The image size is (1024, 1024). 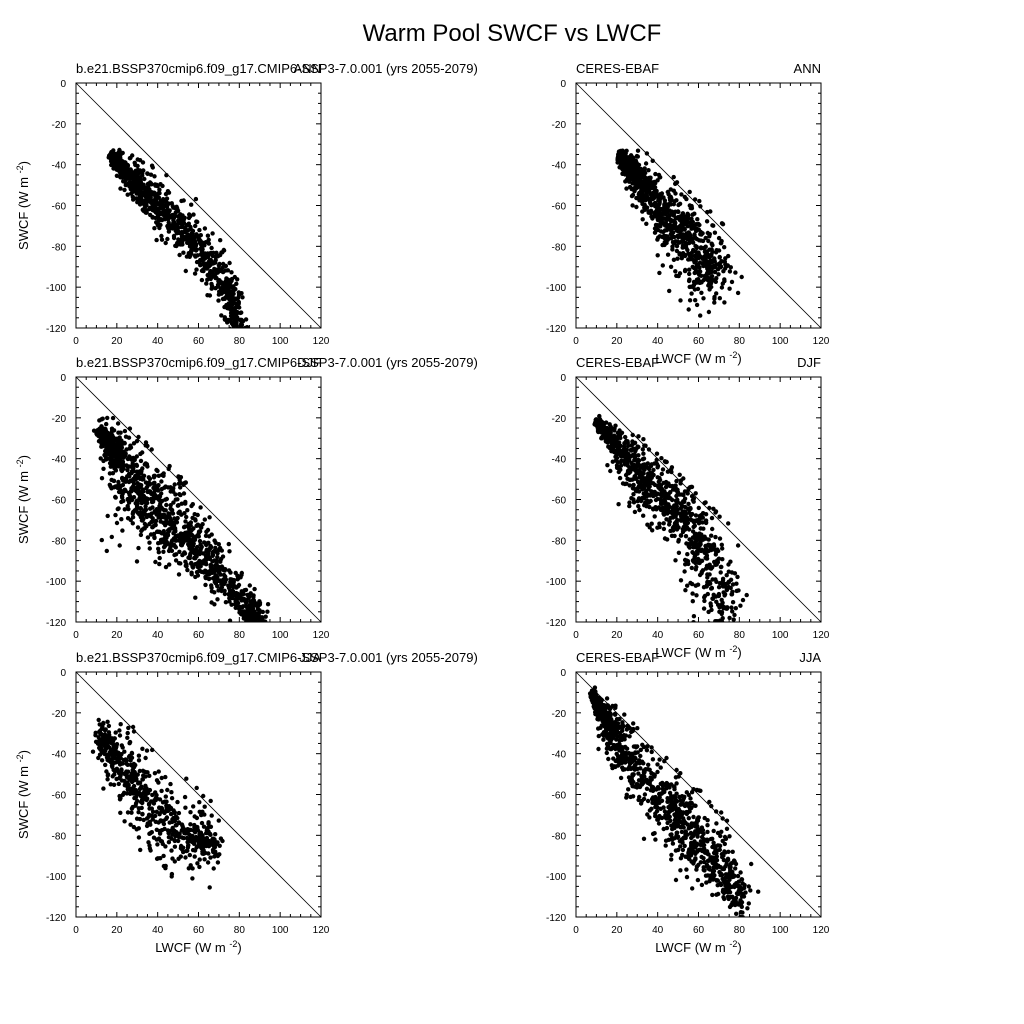 What do you see at coordinates (658, 341) in the screenshot?
I see `x-tick-label: 40` at bounding box center [658, 341].